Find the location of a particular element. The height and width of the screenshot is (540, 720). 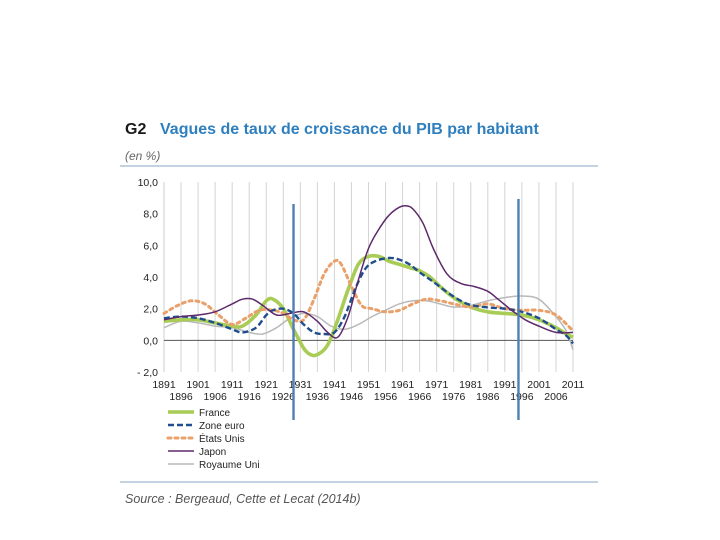

annotation-marker-lines is located at coordinates (406, 309).